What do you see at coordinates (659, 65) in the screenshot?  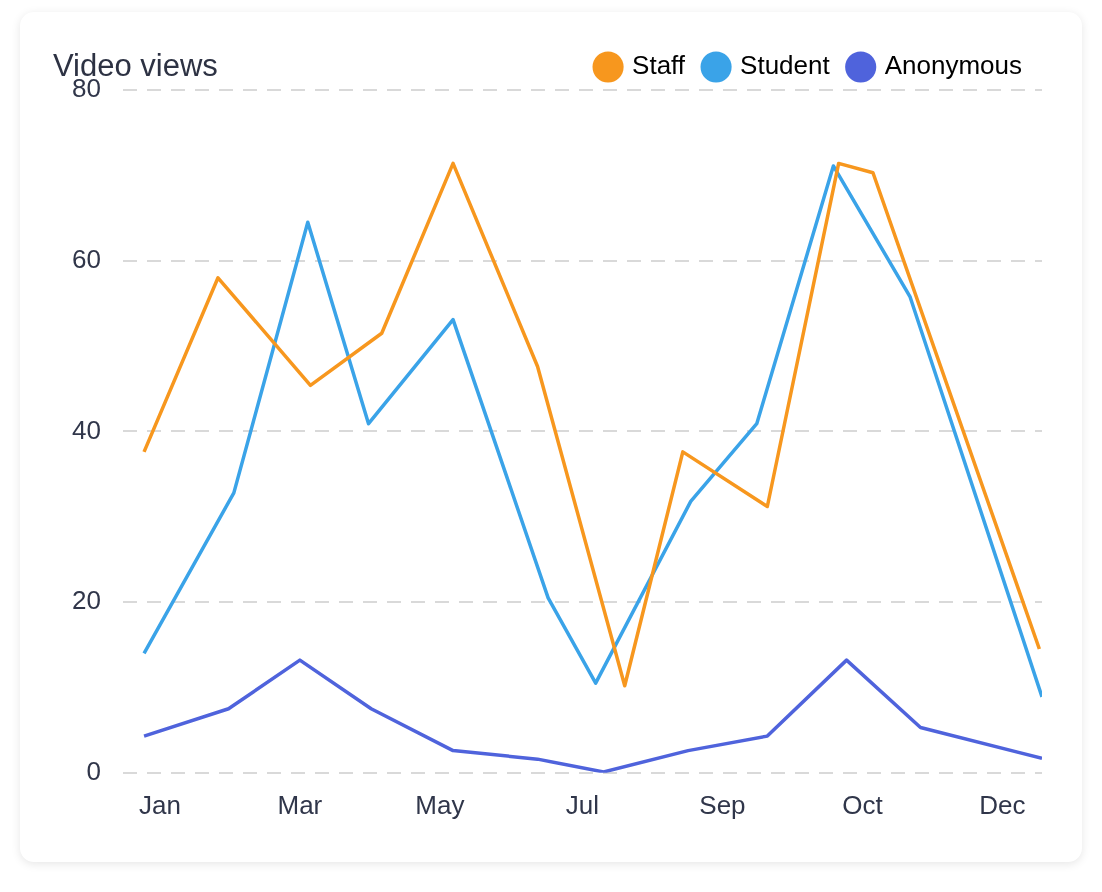 I see `legend-label: Staff` at bounding box center [659, 65].